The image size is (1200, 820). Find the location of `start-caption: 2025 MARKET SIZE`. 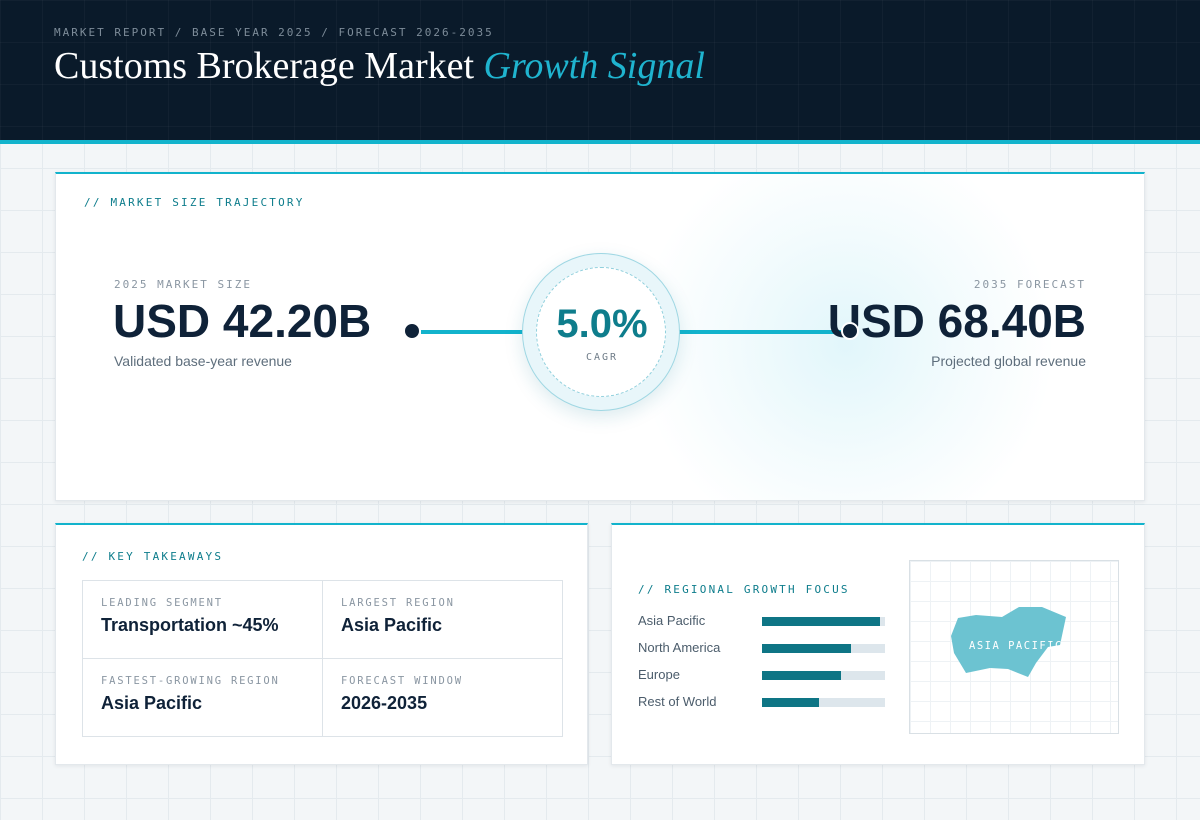

start-caption: 2025 MARKET SIZE is located at coordinates (183, 284).